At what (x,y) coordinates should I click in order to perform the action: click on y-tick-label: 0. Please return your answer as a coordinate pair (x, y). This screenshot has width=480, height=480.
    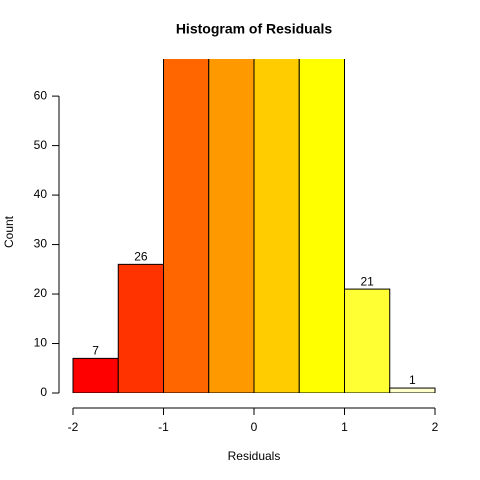
    Looking at the image, I should click on (43, 392).